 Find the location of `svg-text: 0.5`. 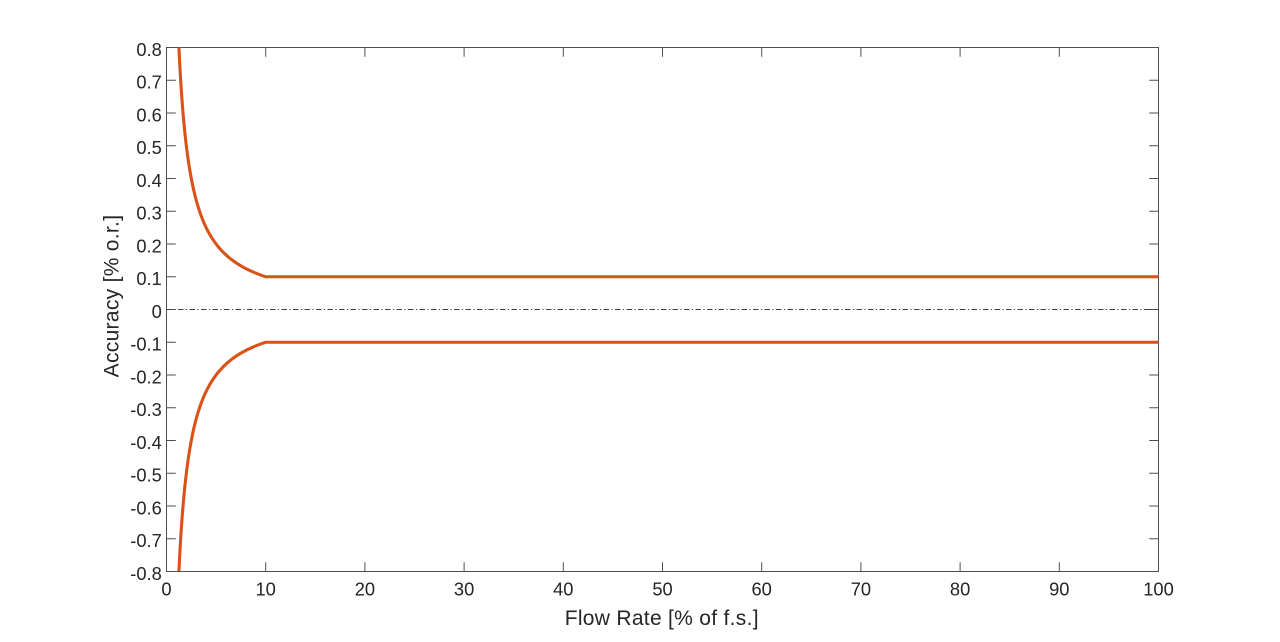

svg-text: 0.5 is located at coordinates (148, 147).